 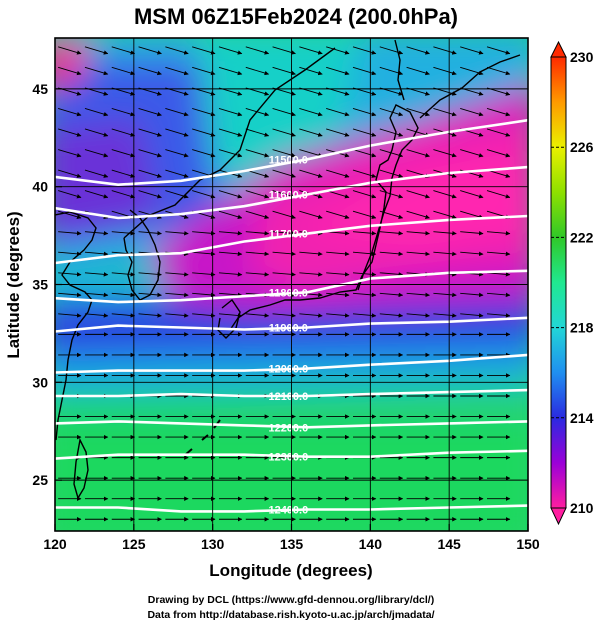 What do you see at coordinates (142, 255) in the screenshot?
I see `coastline-korea` at bounding box center [142, 255].